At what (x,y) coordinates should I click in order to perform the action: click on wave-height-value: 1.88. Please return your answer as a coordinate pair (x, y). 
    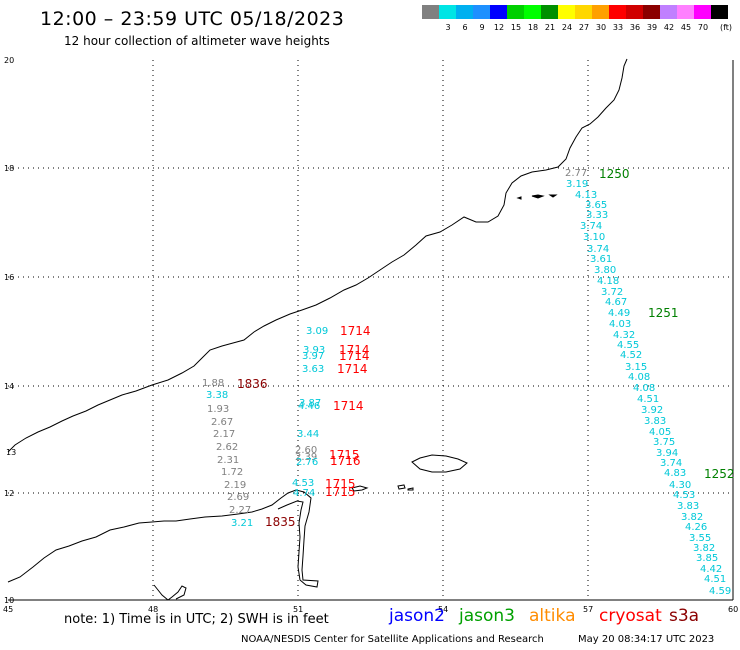
    Looking at the image, I should click on (213, 383).